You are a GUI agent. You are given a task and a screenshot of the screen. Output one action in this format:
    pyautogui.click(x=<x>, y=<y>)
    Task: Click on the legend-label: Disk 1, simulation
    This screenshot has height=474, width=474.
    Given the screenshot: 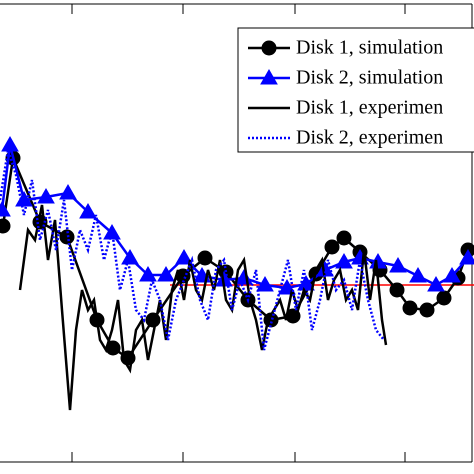 What is the action you would take?
    pyautogui.click(x=369, y=48)
    